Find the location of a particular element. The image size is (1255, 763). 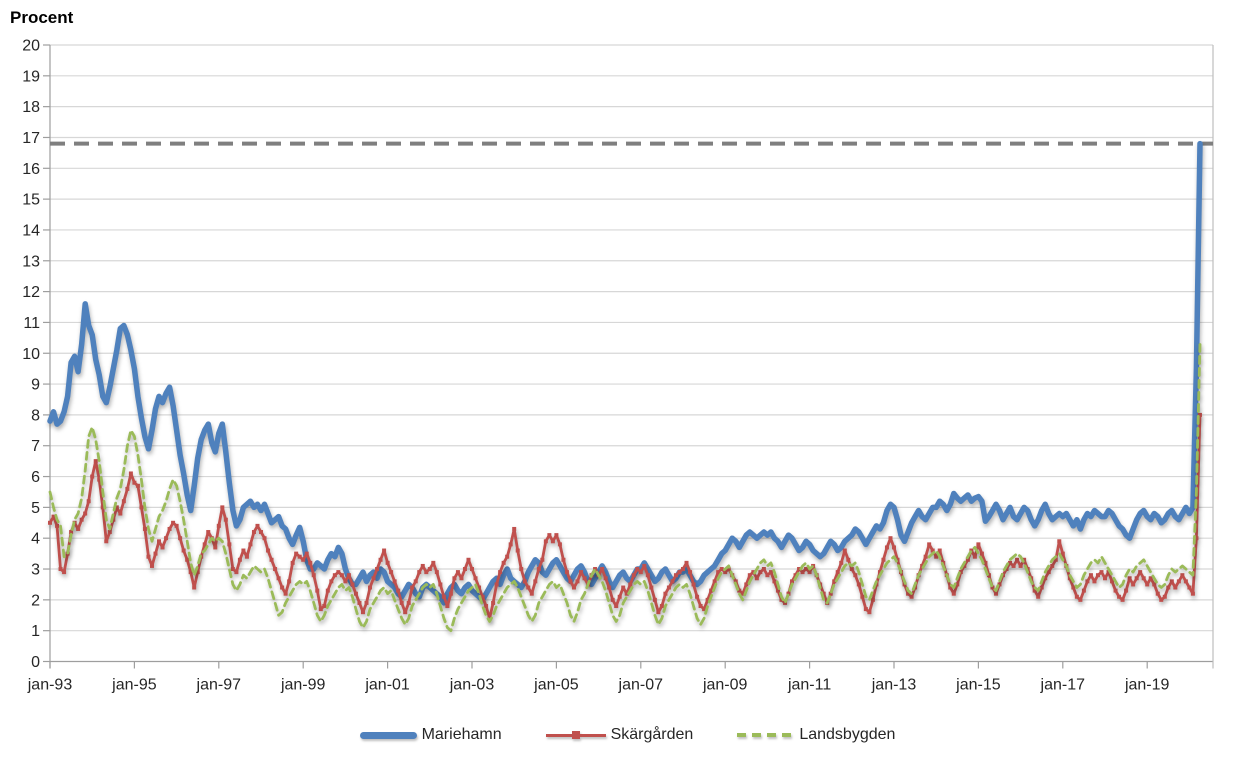

x-tick-label: jan-99 is located at coordinates (303, 685).